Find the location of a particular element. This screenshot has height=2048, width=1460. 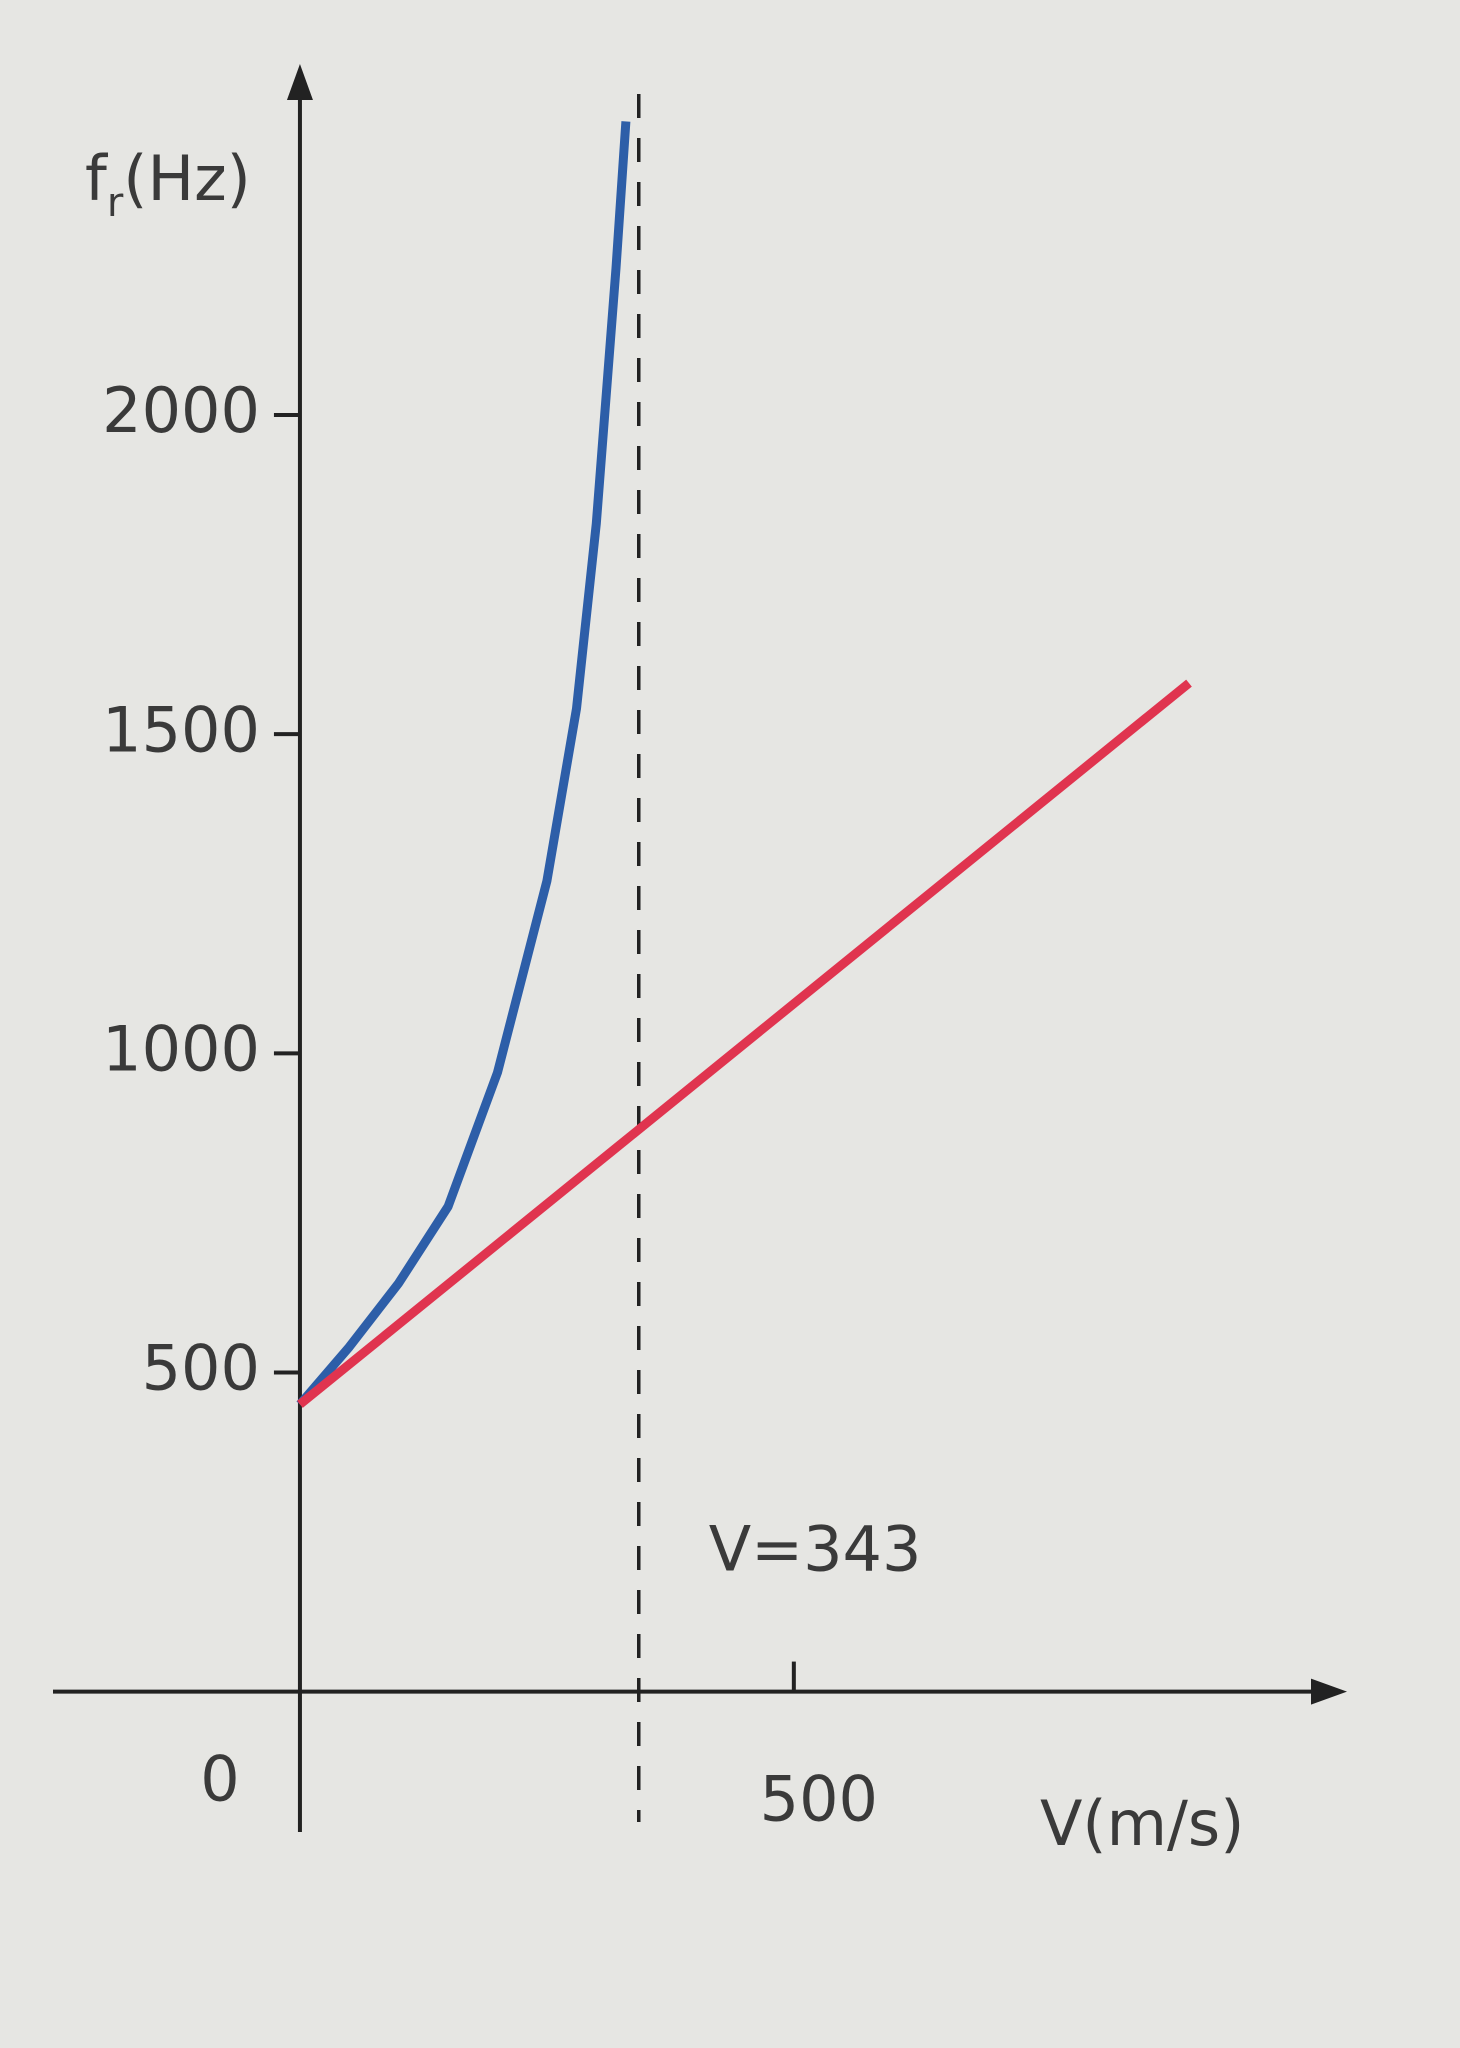

x-axis-label: V(m/s) is located at coordinates (1142, 1823).